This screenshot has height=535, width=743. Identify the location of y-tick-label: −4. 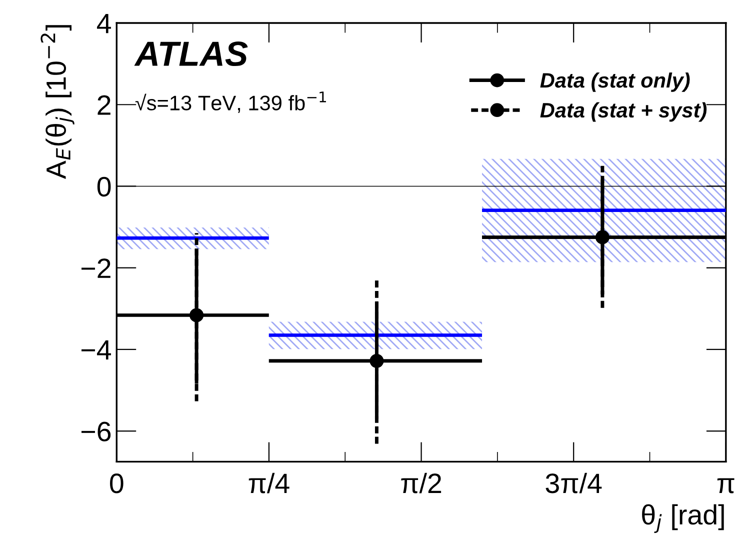
(96, 350).